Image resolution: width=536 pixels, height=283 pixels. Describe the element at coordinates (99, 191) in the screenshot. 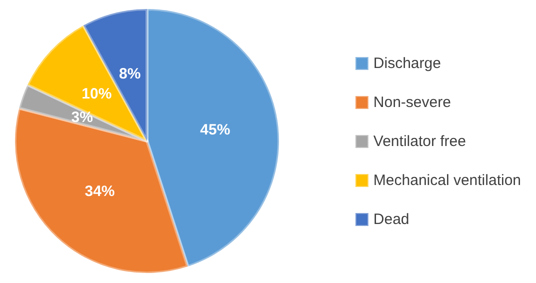

I see `data-label: 34%` at that location.